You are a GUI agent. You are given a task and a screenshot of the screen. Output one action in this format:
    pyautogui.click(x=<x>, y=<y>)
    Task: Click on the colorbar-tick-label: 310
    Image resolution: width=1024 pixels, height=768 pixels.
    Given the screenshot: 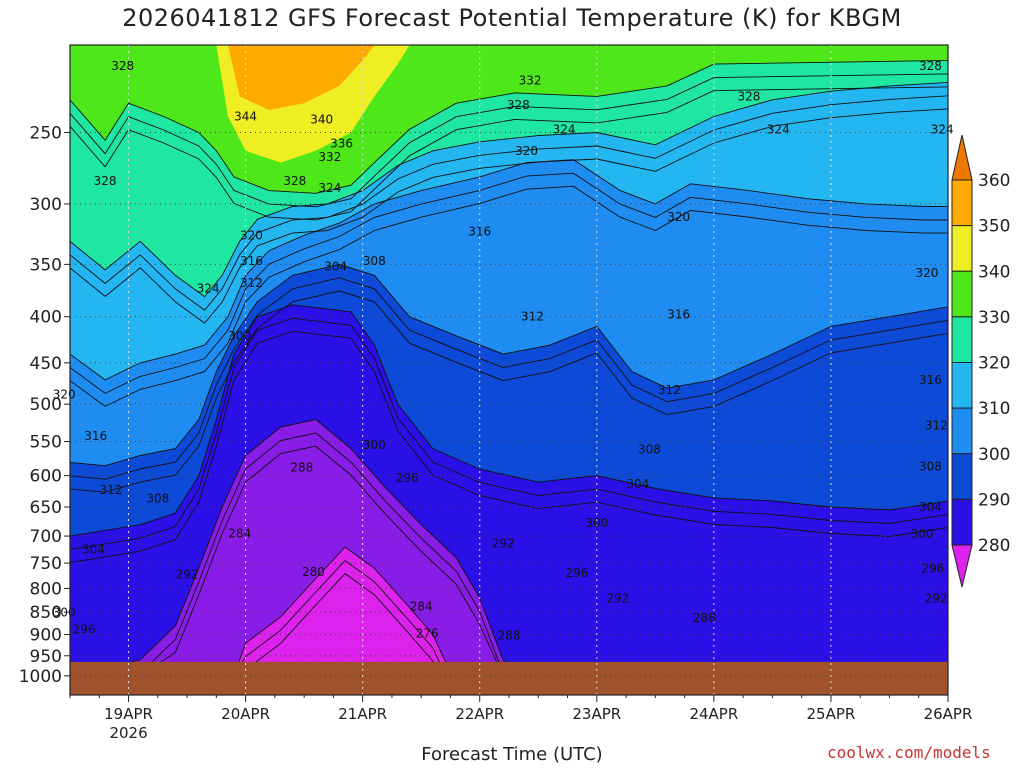 What is the action you would take?
    pyautogui.click(x=994, y=409)
    